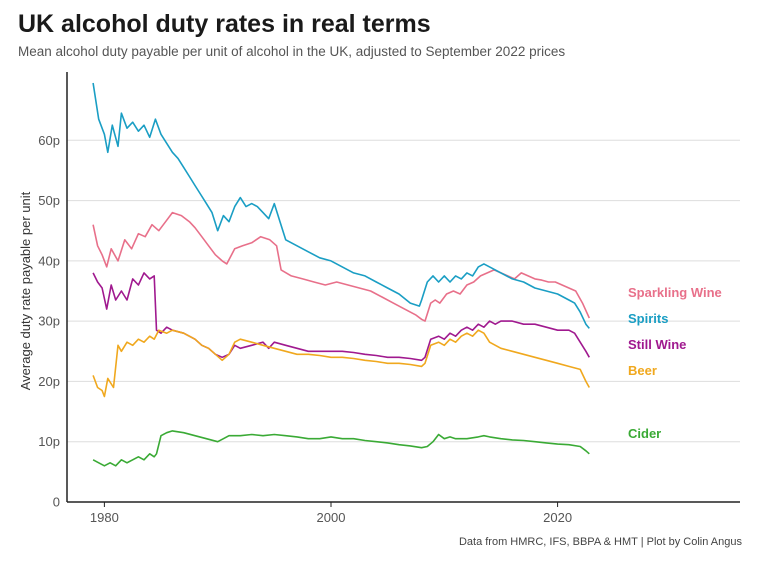  I want to click on x-tick-label: 2020, so click(557, 517).